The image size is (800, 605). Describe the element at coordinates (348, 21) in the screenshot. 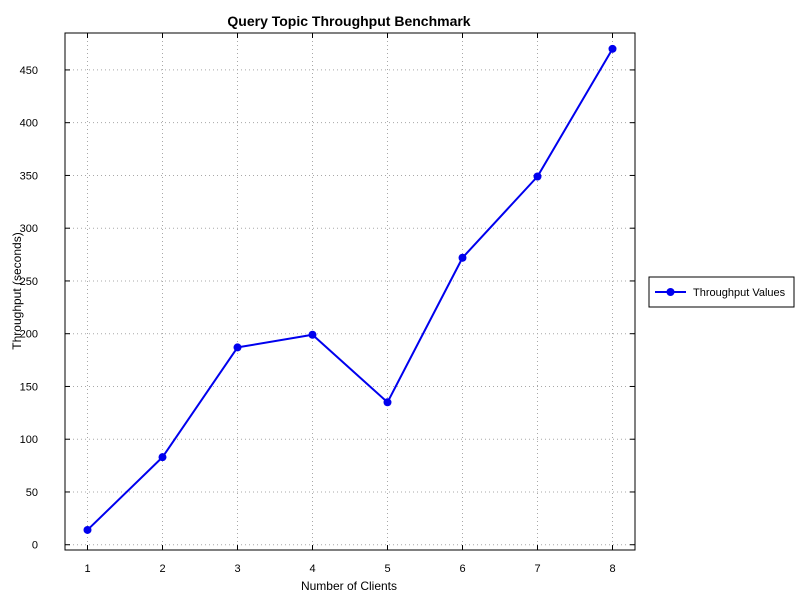

I see `chart-title: Query Topic Throughput Benchmark` at that location.